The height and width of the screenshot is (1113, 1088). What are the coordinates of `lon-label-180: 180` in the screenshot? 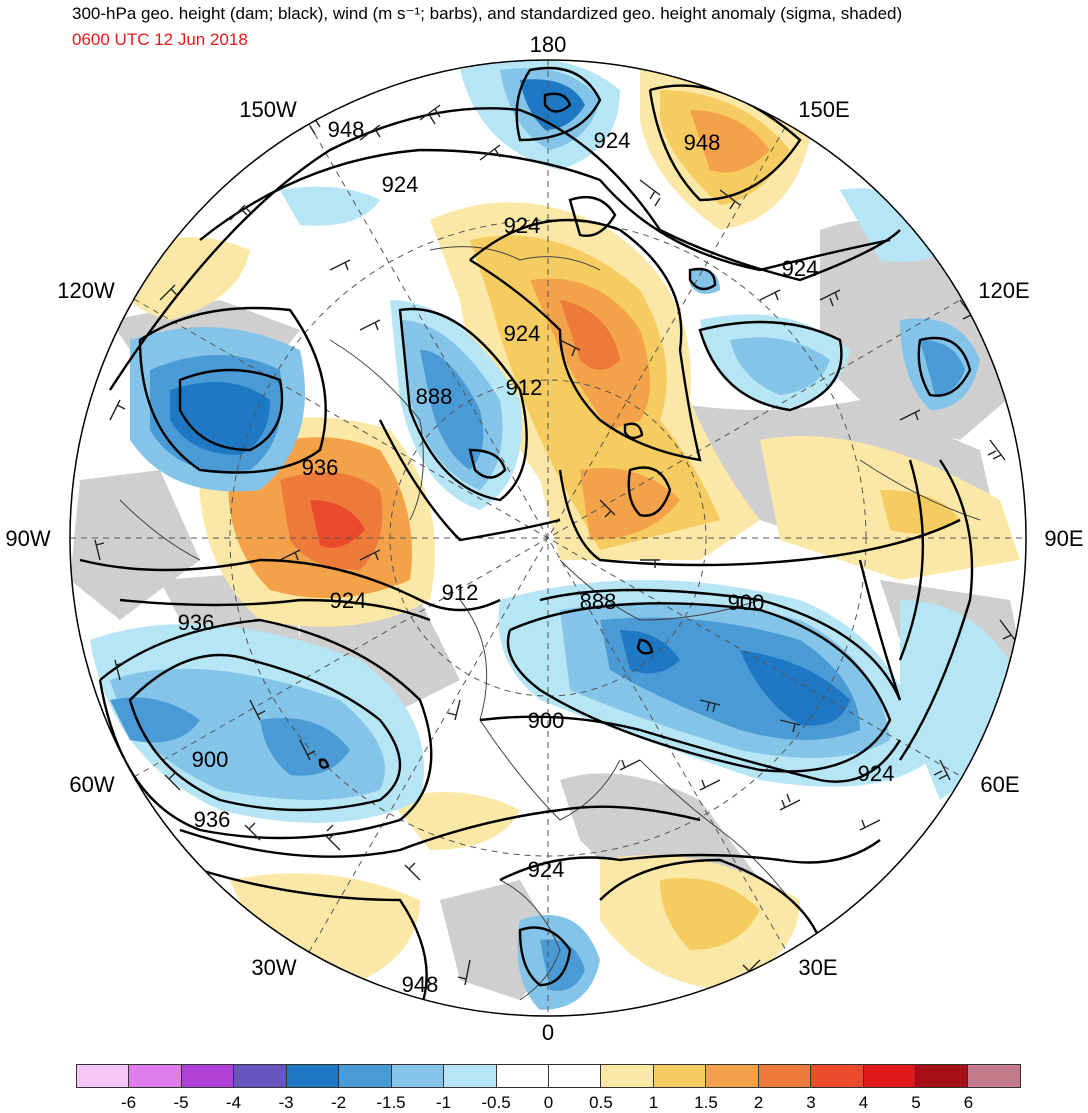 It's located at (548, 44).